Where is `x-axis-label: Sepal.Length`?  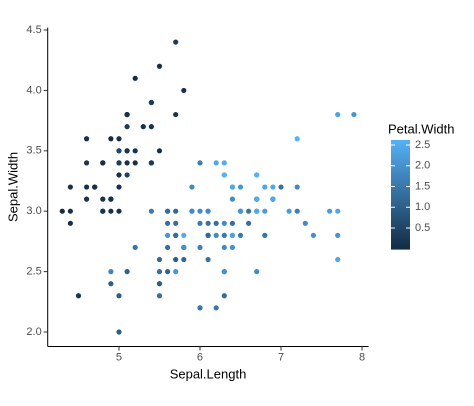
x-axis-label: Sepal.Length is located at coordinates (208, 373).